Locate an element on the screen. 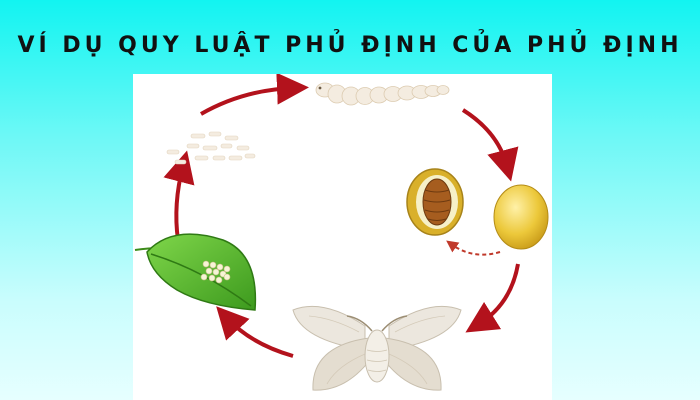 This screenshot has width=700, height=400. arrow-leaf-to-hatchlings is located at coordinates (179, 195).